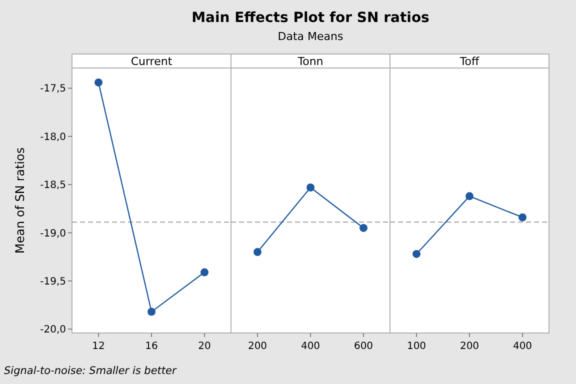  What do you see at coordinates (151, 61) in the screenshot?
I see `x-axis-title: Current` at bounding box center [151, 61].